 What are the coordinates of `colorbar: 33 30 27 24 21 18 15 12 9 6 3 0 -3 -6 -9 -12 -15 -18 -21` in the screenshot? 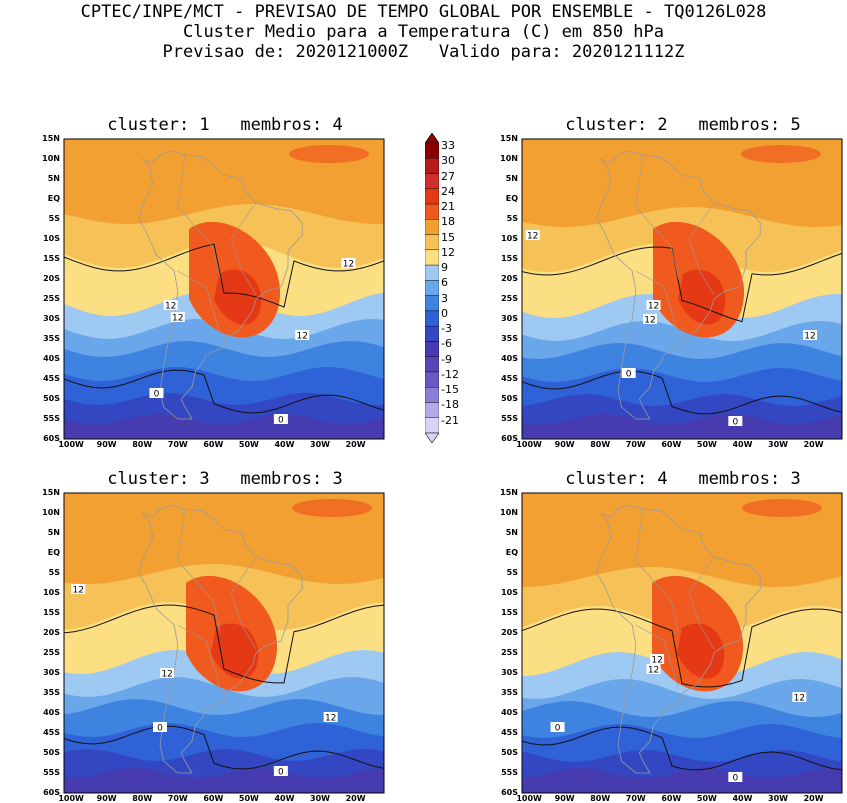 It's located at (449, 288).